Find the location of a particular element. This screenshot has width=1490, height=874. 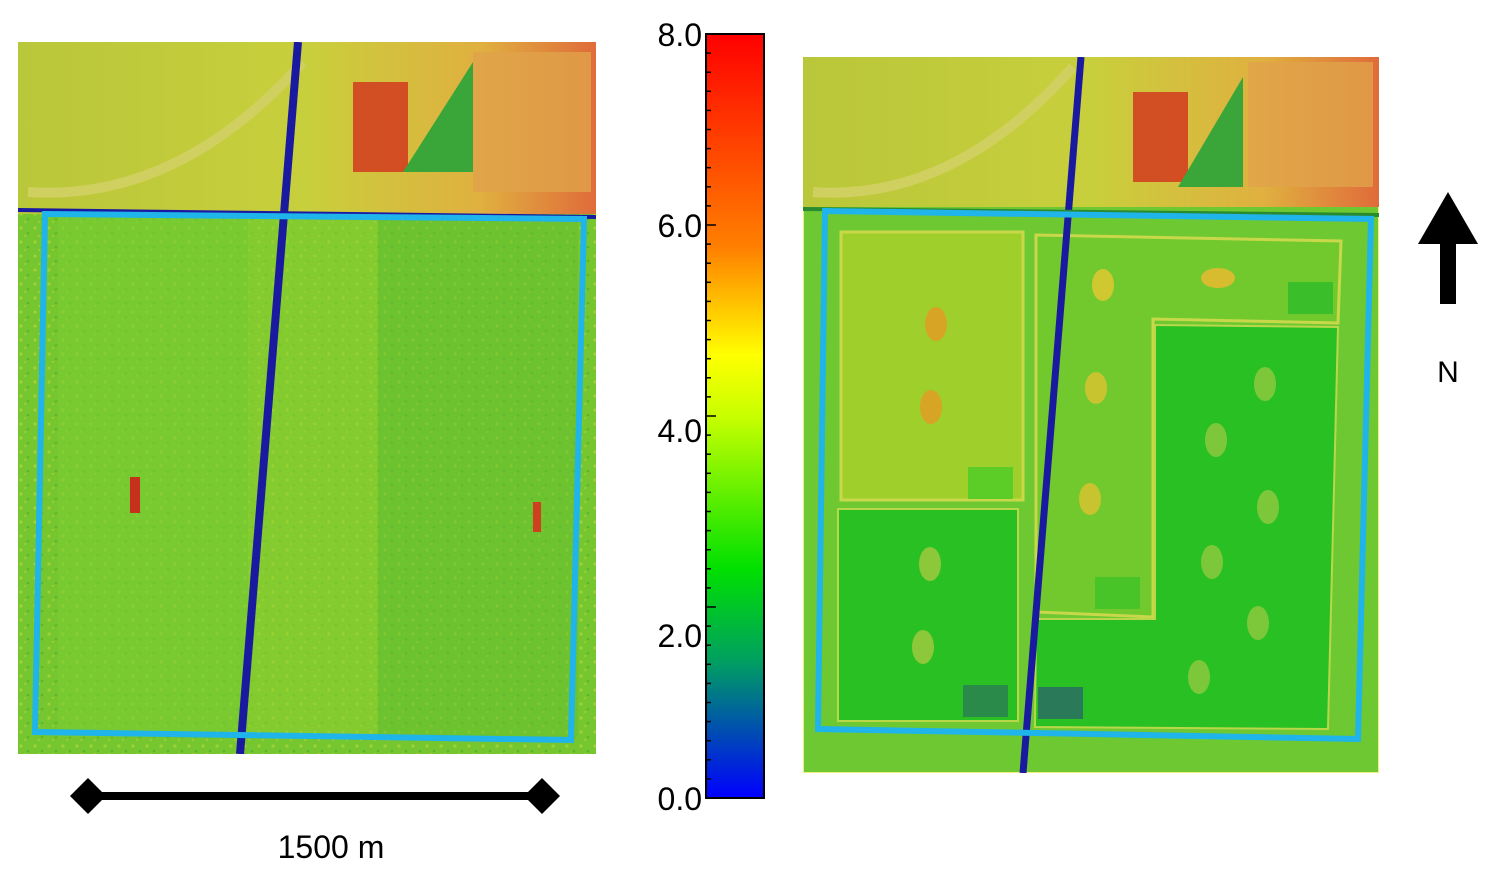

west-field-block is located at coordinates (153, 477).